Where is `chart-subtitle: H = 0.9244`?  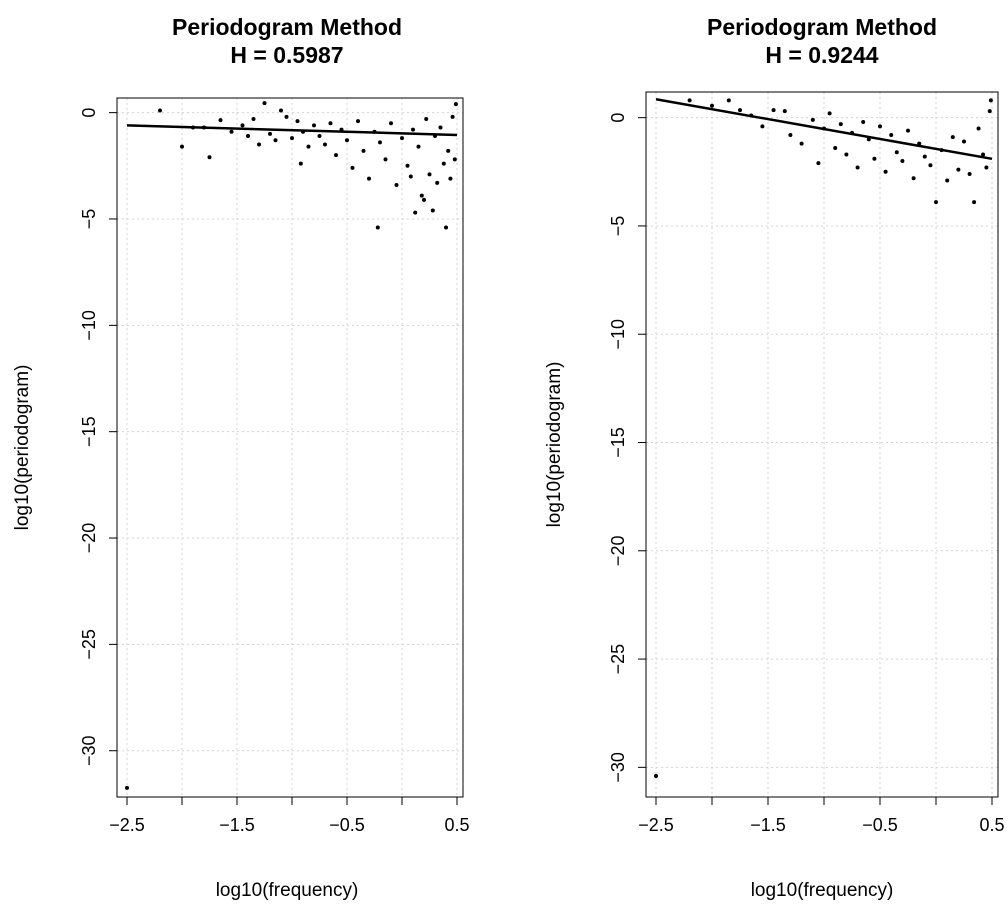
chart-subtitle: H = 0.9244 is located at coordinates (821, 55).